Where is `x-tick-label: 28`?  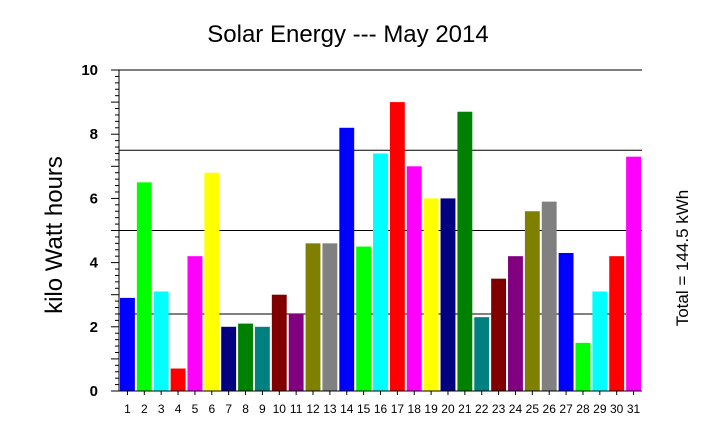
x-tick-label: 28 is located at coordinates (583, 409).